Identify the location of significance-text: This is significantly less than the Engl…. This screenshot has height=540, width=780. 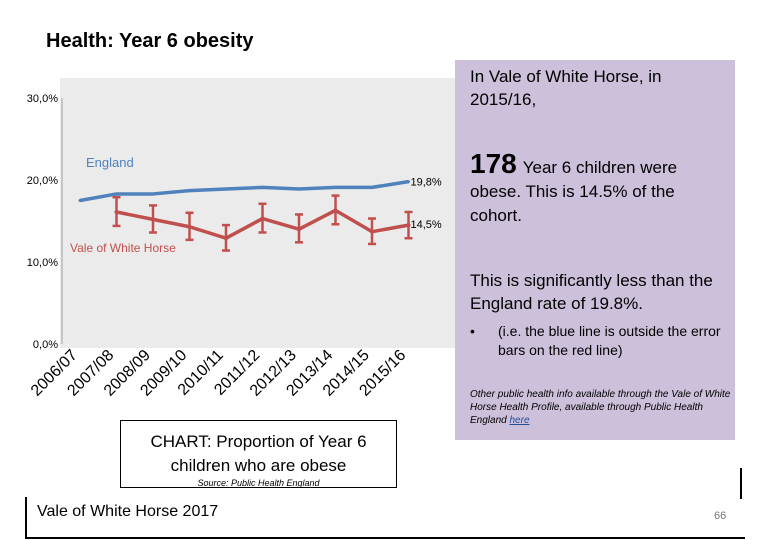
(591, 292).